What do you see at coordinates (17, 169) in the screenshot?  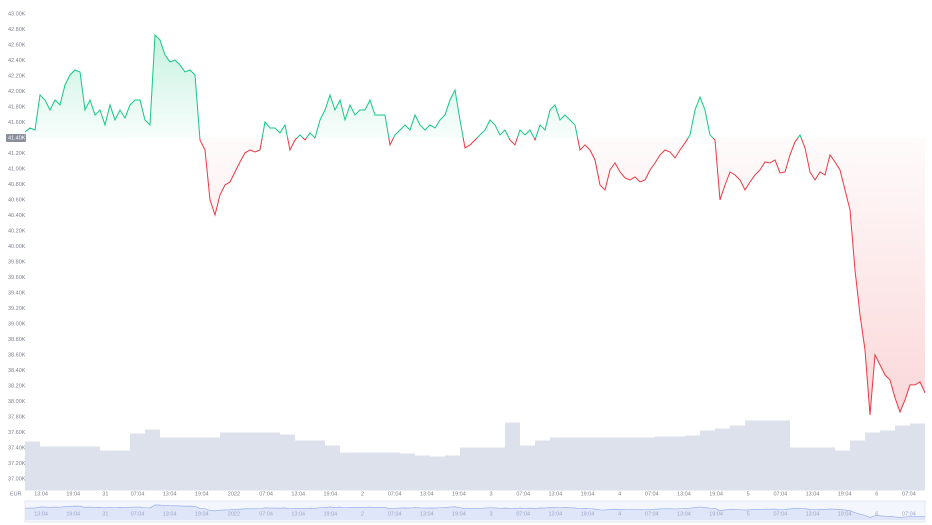 I see `y-tick-label: 41.00K` at bounding box center [17, 169].